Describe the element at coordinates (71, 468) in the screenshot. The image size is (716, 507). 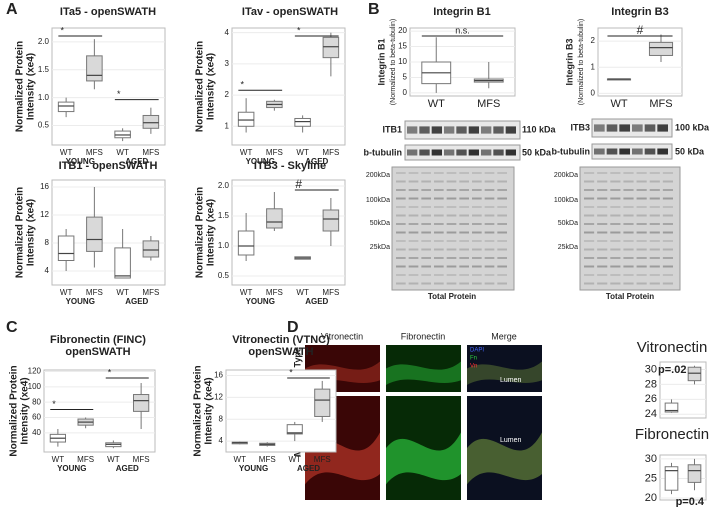
I see `group-label: YOUNG` at that location.